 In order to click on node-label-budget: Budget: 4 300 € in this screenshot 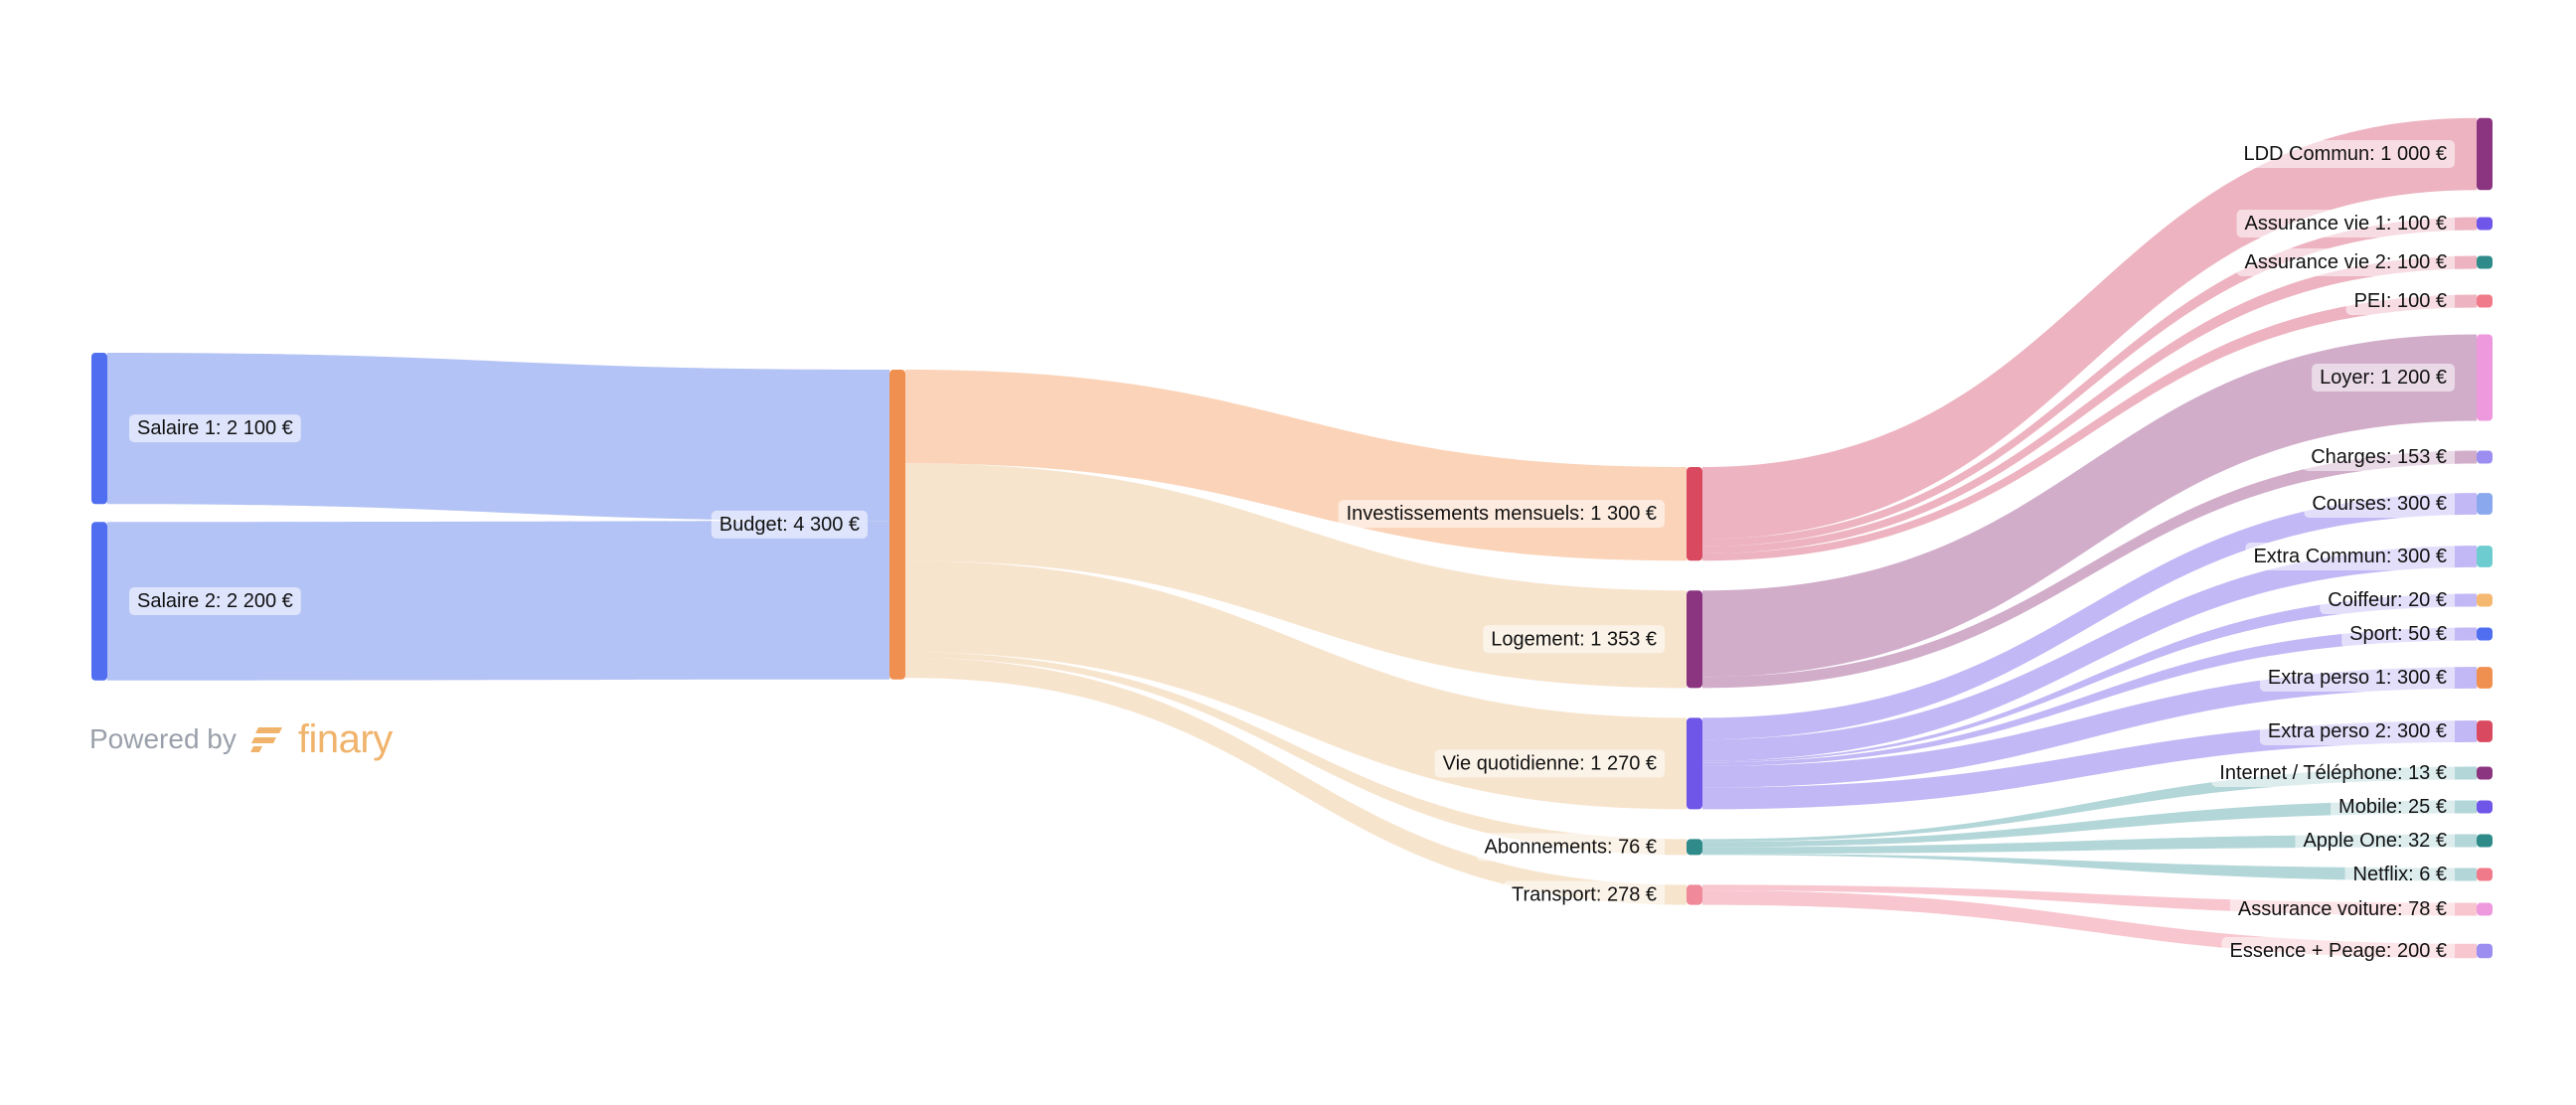, I will do `click(789, 524)`.